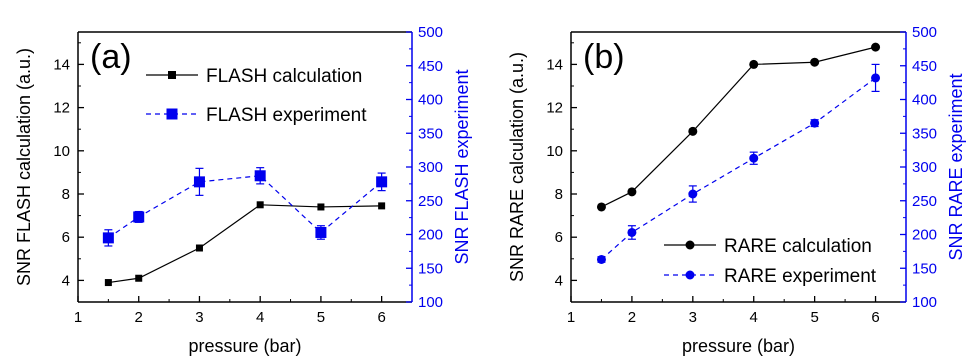 The image size is (973, 357). I want to click on legend-label: RARE calculation, so click(798, 246).